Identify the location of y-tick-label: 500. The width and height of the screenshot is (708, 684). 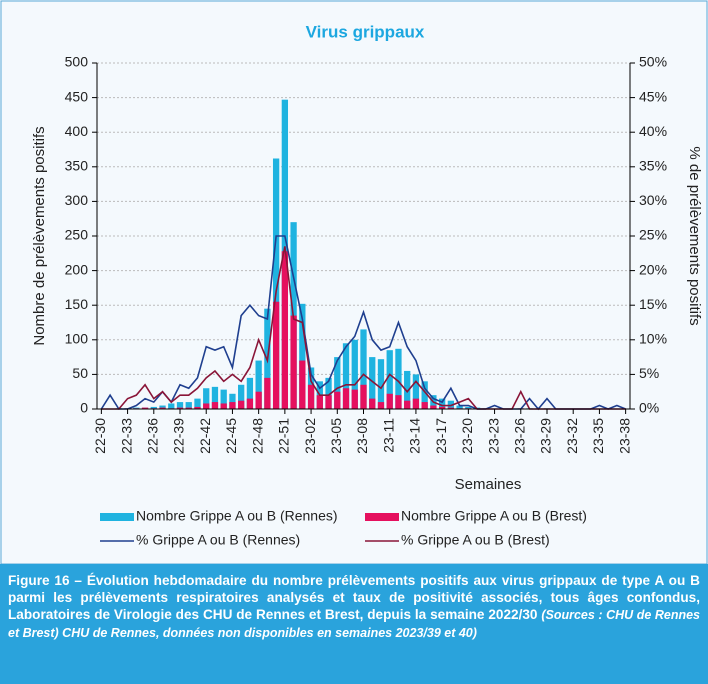
(77, 62).